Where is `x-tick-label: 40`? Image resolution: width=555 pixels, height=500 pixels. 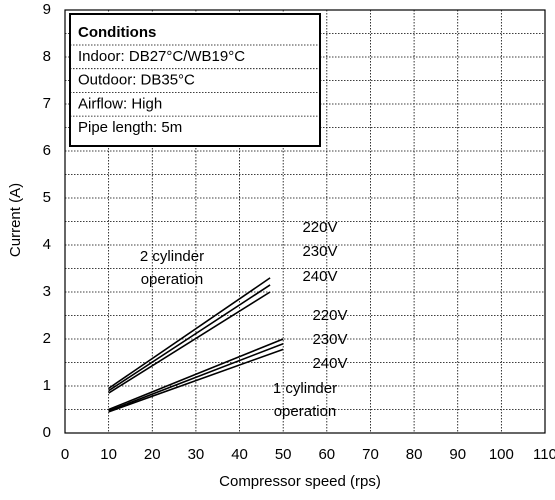
x-tick-label: 40 is located at coordinates (239, 454).